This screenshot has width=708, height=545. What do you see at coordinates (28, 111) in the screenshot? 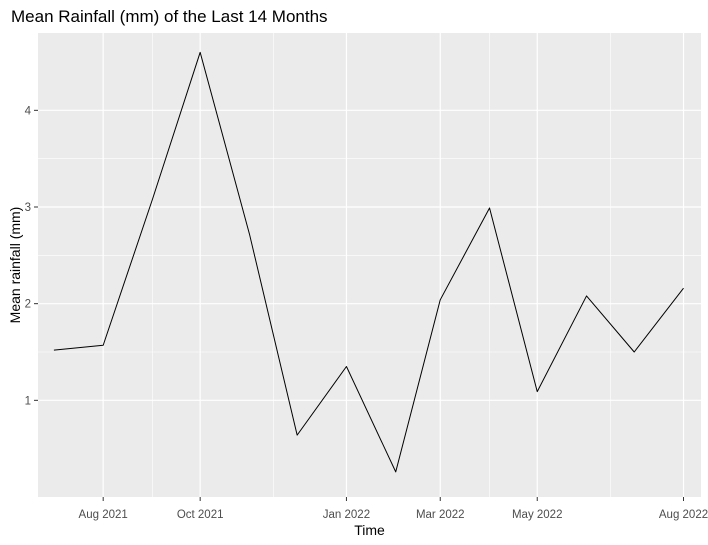
I see `y-tick-label: 4` at bounding box center [28, 111].